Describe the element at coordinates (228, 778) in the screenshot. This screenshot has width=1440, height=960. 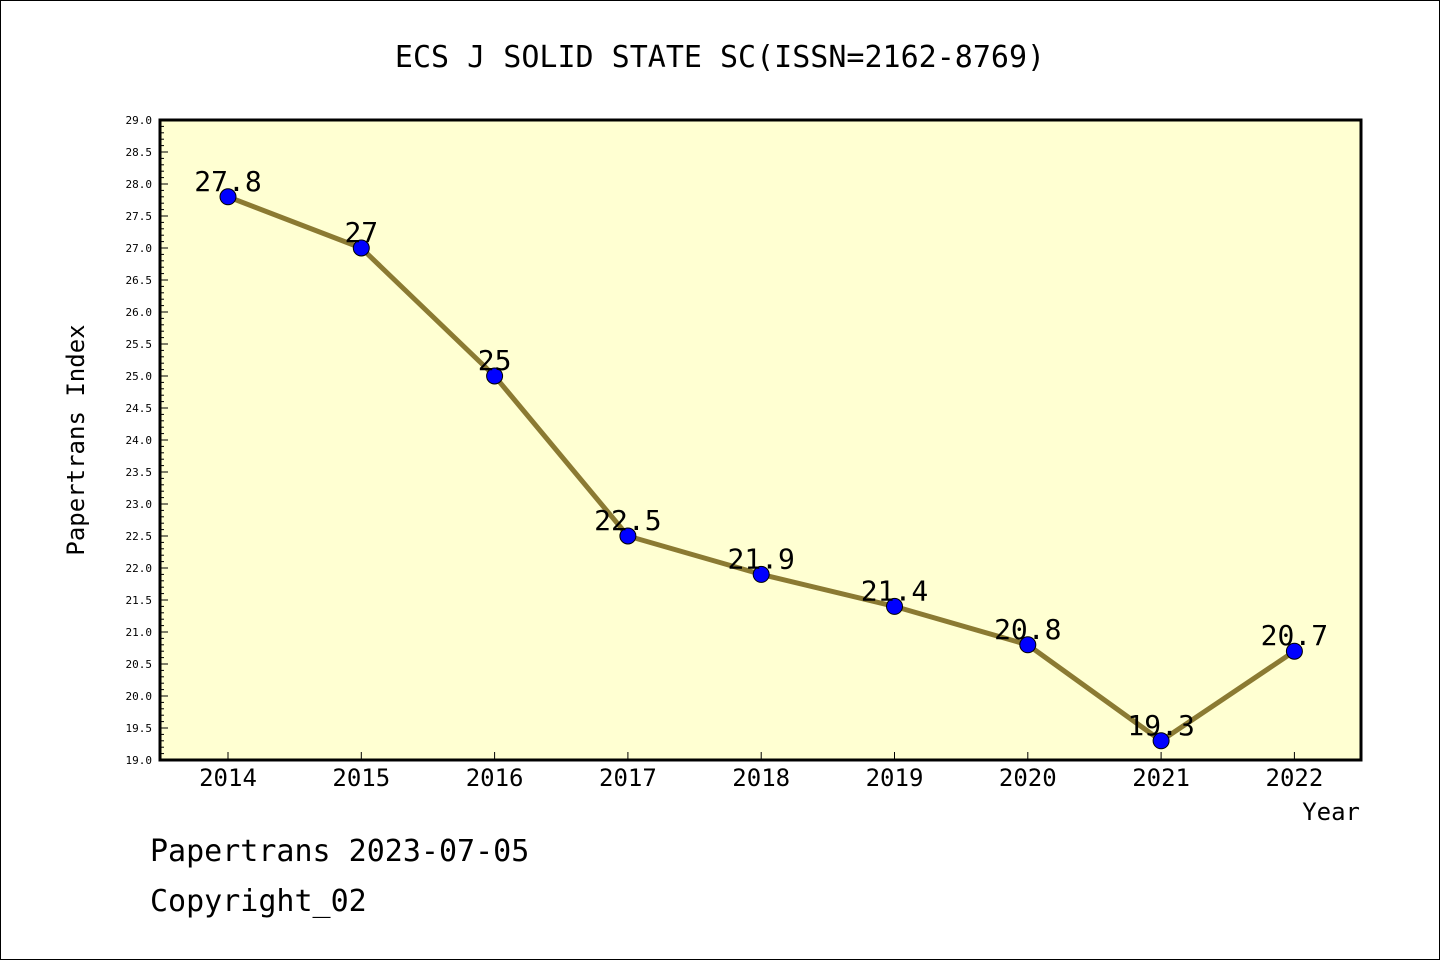
I see `x-tick-label: 2014` at that location.